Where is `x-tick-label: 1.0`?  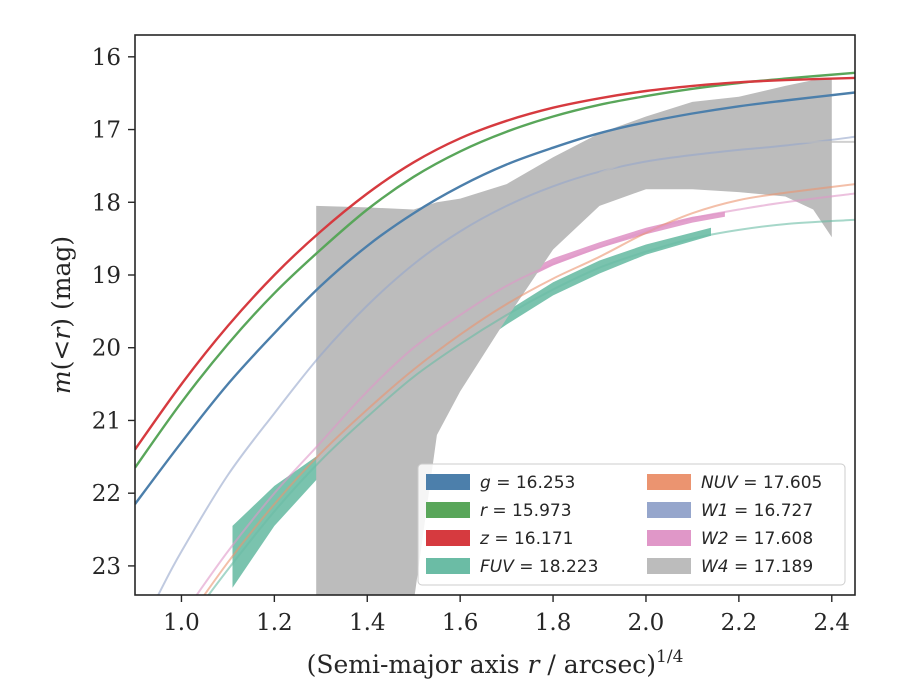 x-tick-label: 1.0 is located at coordinates (181, 623).